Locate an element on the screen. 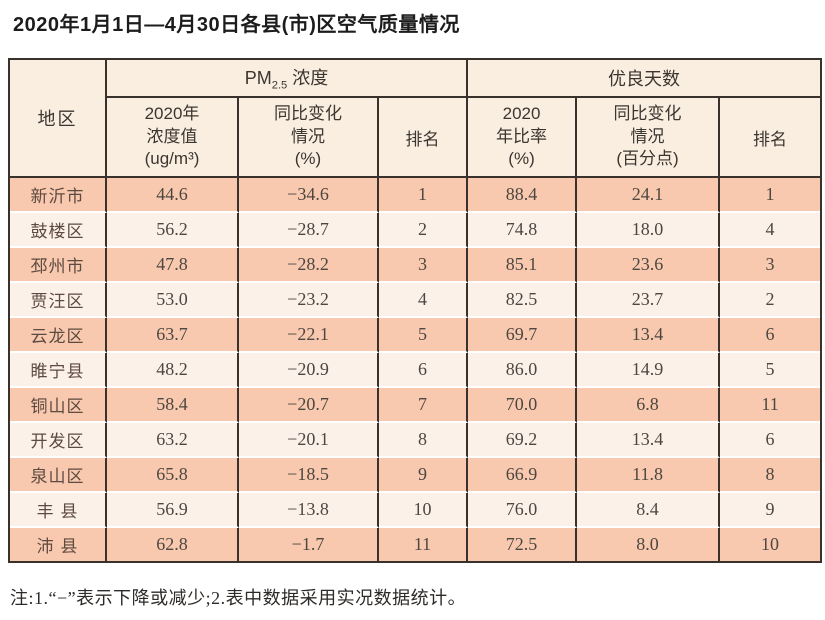 The width and height of the screenshot is (825, 620). ratio-rank-cell: 1 is located at coordinates (770, 195).